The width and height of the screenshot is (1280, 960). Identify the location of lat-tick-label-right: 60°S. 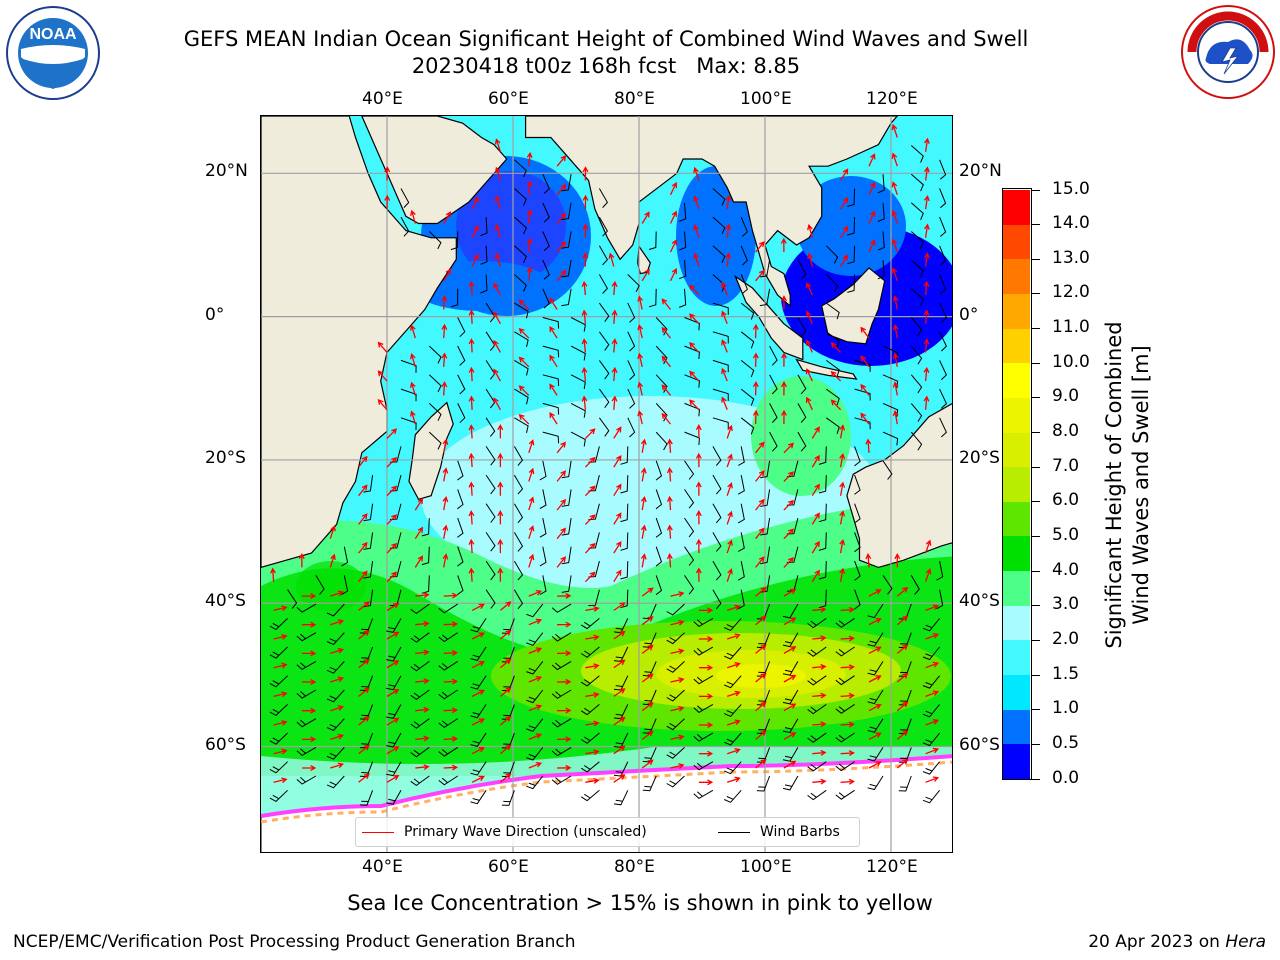
(979, 744).